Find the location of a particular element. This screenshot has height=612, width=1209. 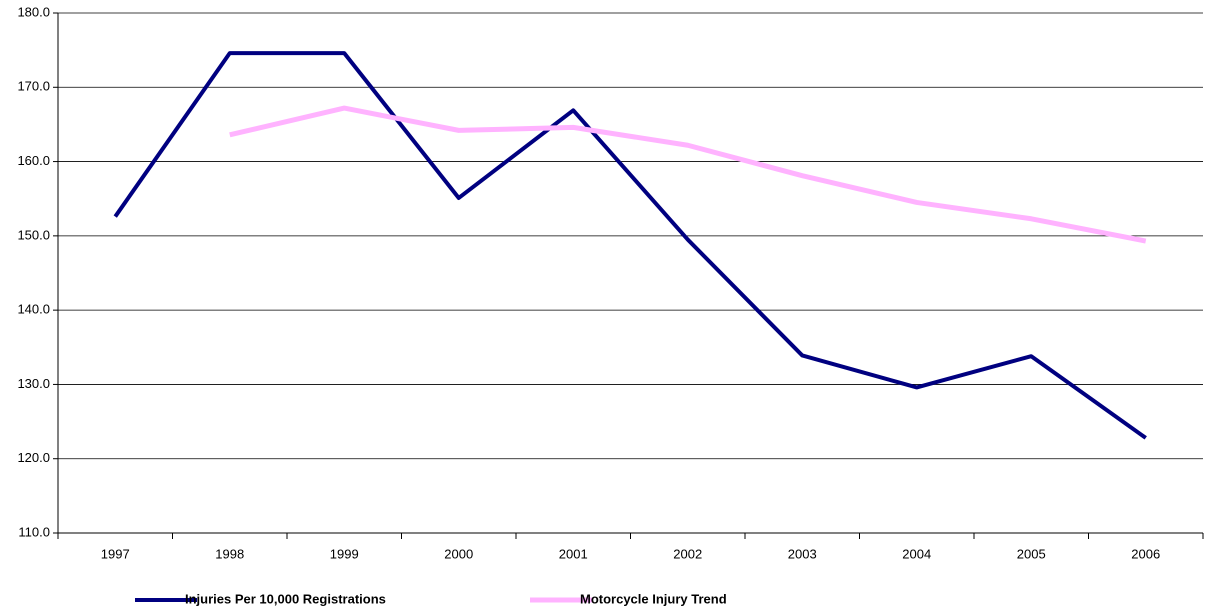

x-tick-label: 2005 is located at coordinates (1031, 553).